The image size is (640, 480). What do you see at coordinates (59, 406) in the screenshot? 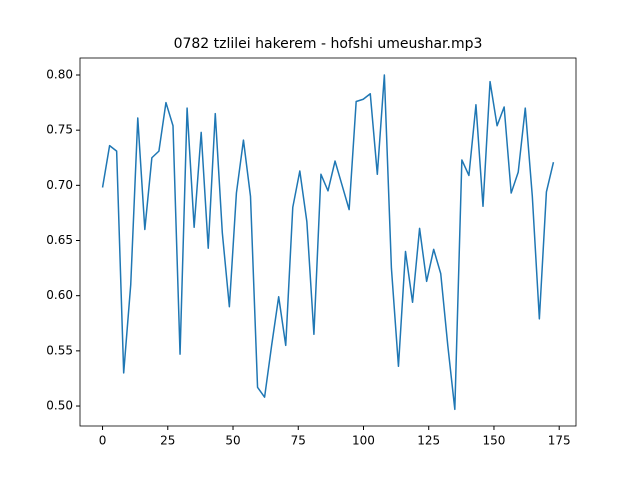
I see `y-tick-label: 0.50` at bounding box center [59, 406].